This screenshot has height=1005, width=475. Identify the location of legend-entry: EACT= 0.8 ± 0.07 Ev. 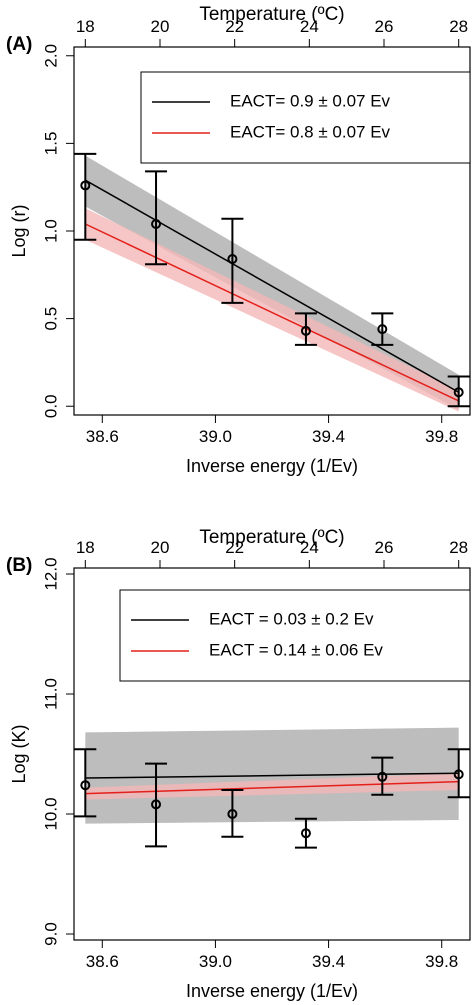
(310, 131).